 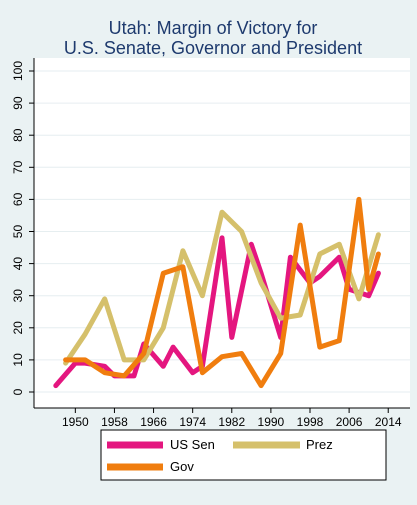 I want to click on x-tick-label: 2014, so click(x=388, y=422).